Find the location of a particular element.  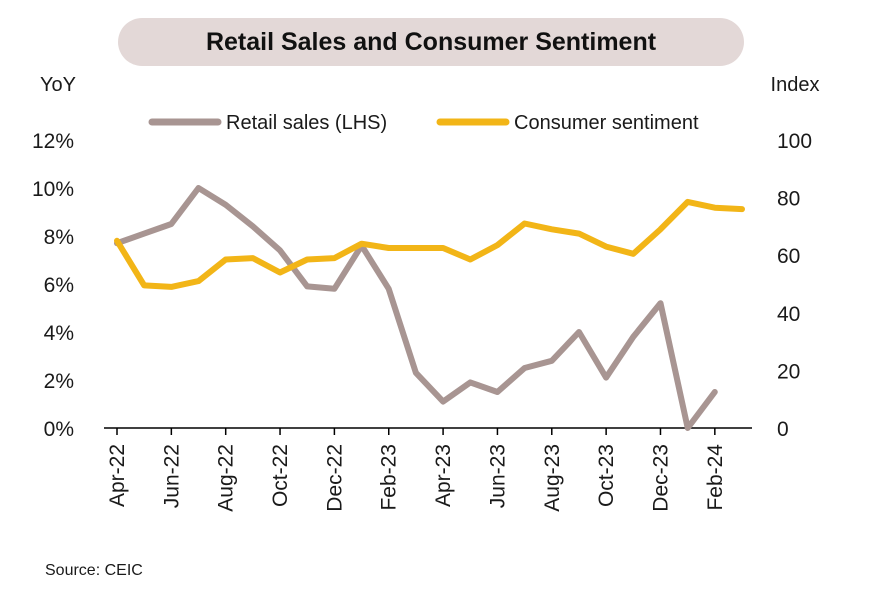

right-tick-label: 0 is located at coordinates (783, 429).